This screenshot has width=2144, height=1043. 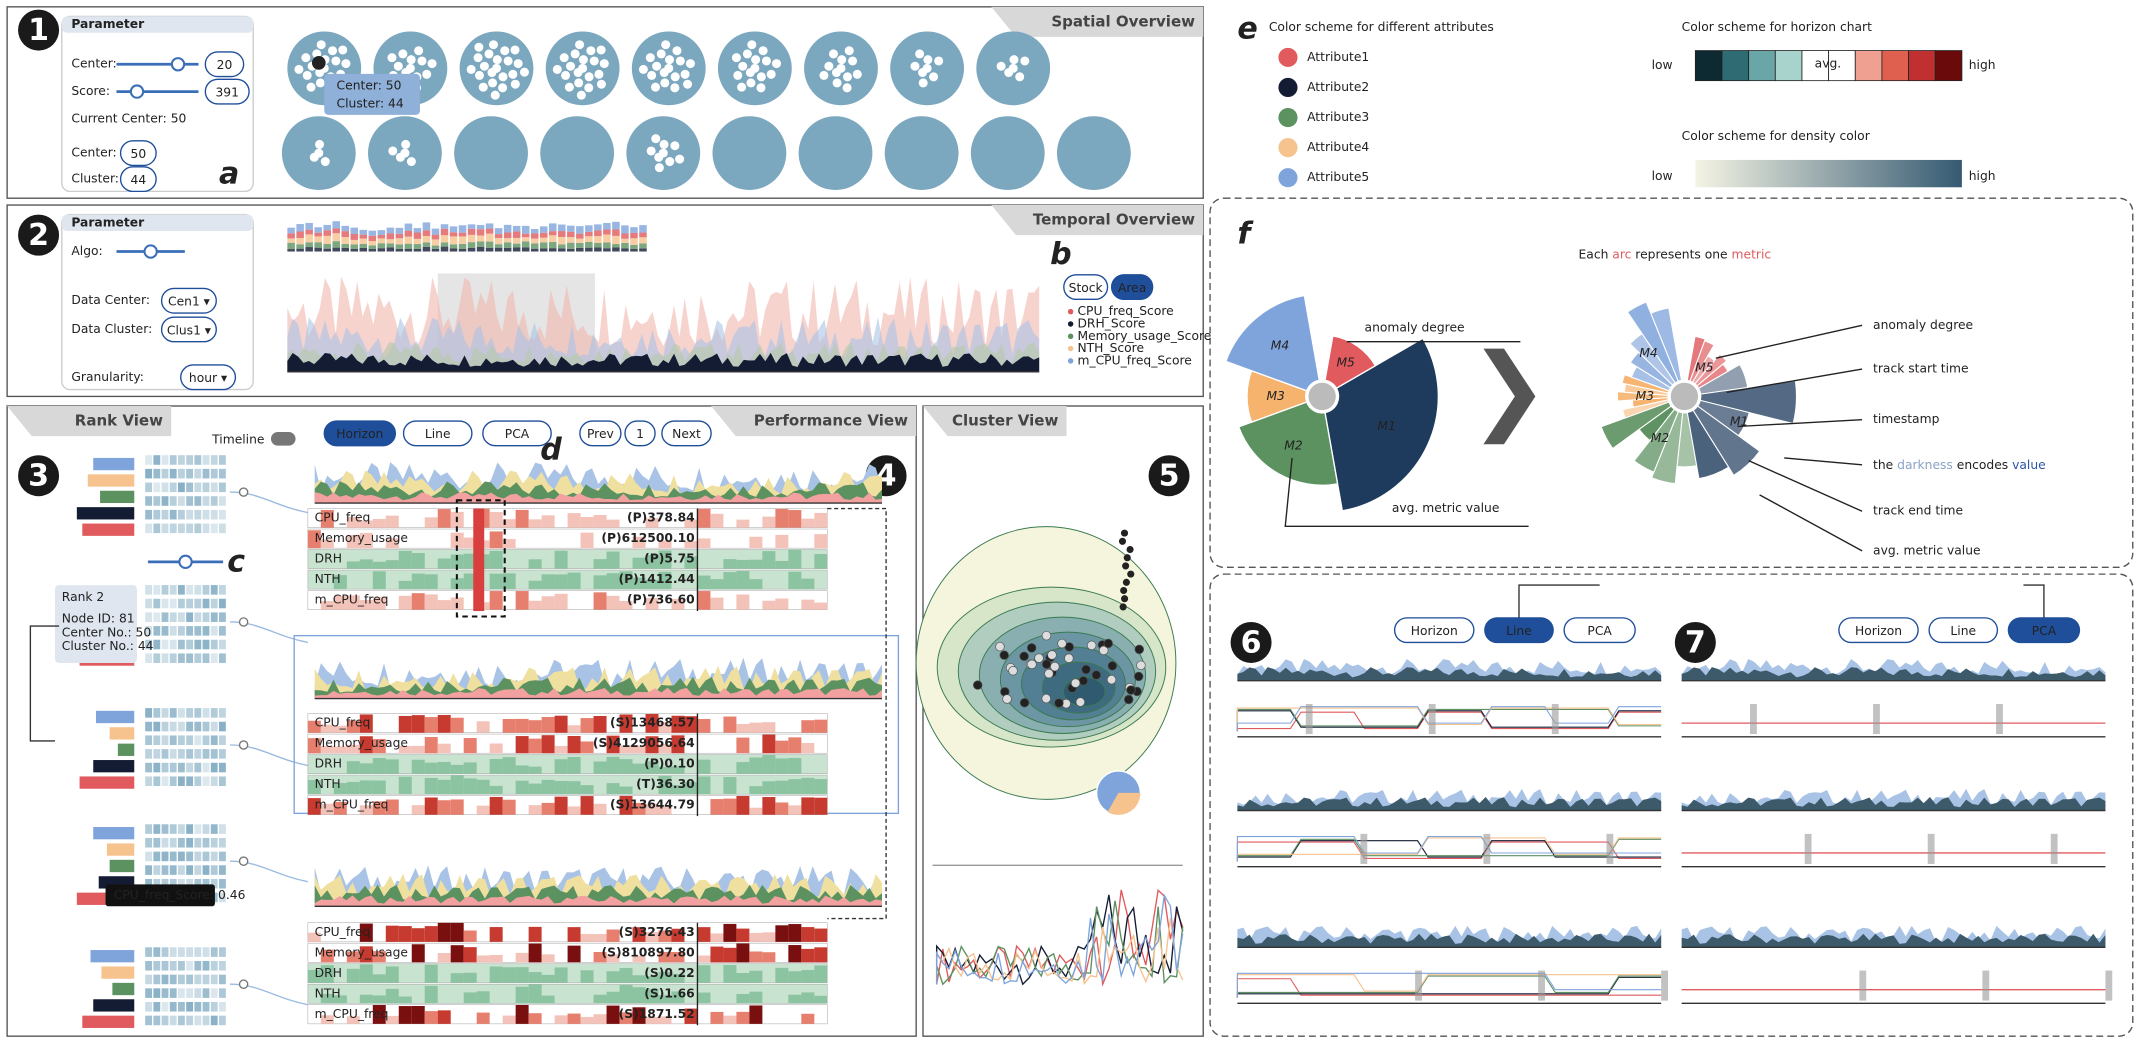 I want to click on button-label: Next, so click(x=686, y=434).